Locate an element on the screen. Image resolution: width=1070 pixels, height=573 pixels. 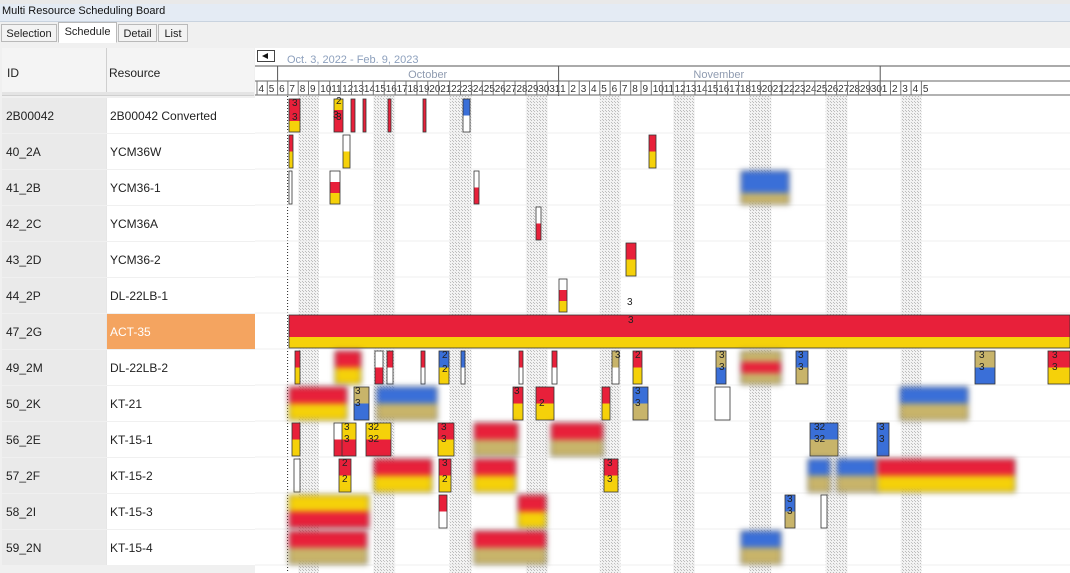
row-resource-cell: YCM36A is located at coordinates (180, 223).